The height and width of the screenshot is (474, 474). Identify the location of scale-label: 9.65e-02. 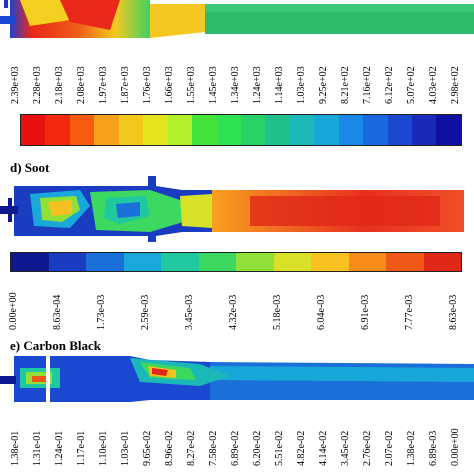
(147, 448).